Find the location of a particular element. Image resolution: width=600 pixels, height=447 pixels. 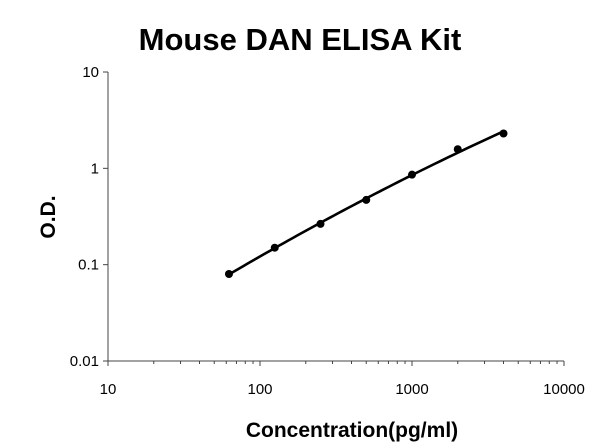

y-axis-label: O.D. is located at coordinates (48, 216).